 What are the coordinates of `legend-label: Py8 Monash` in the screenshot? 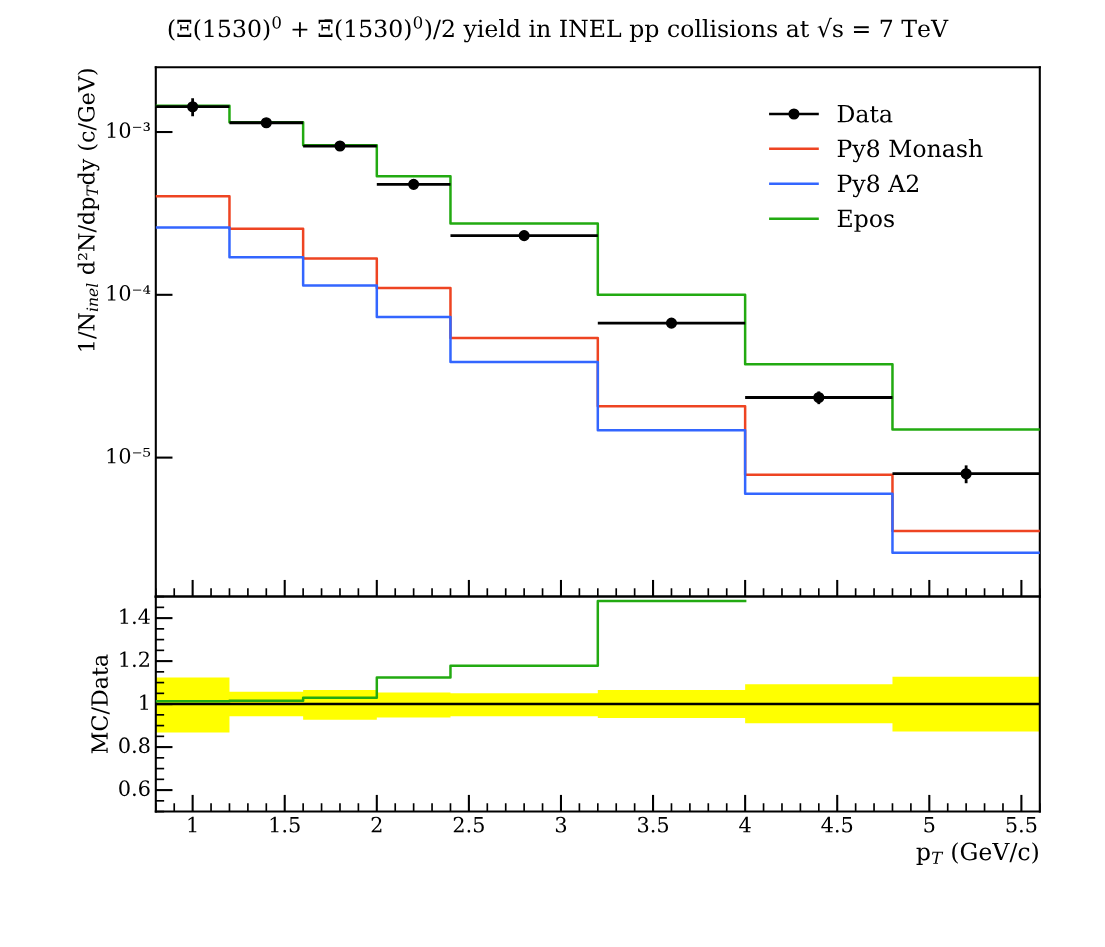 It's located at (910, 151).